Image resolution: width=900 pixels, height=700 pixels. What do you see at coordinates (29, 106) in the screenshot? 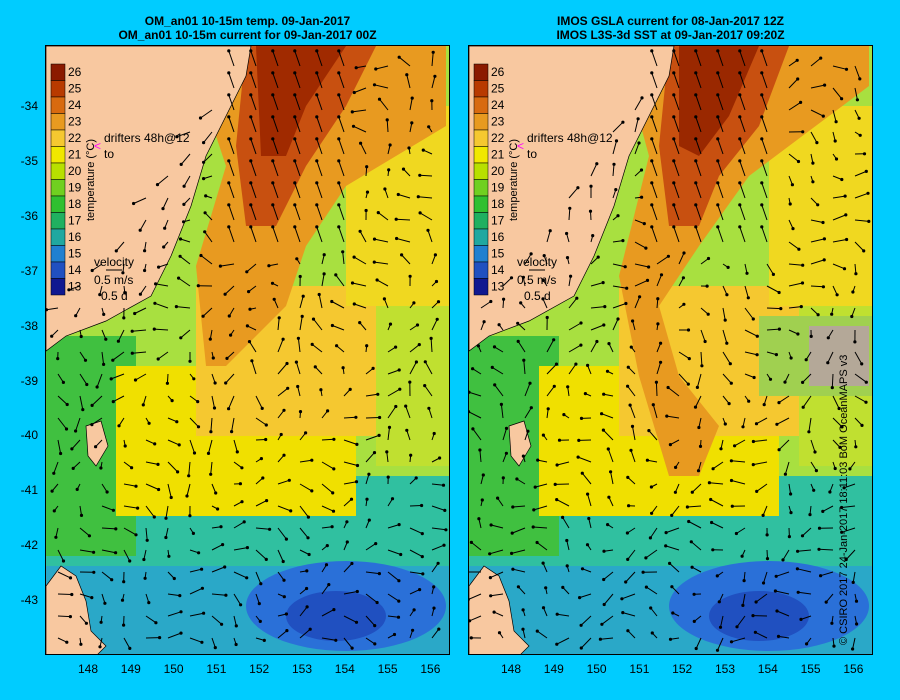
I see `y-tick-label: -34` at bounding box center [29, 106].